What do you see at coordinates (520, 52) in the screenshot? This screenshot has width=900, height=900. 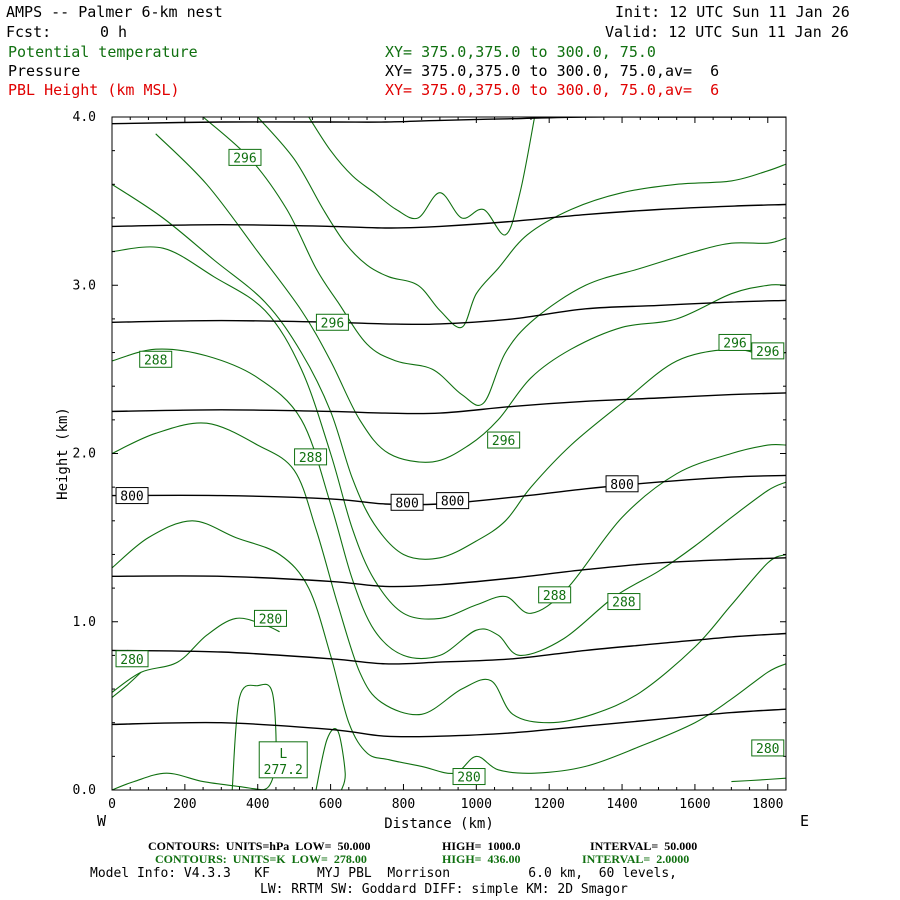 I see `field-xy-theta: XY= 375.0,375.0 to 300.0, 75.0` at bounding box center [520, 52].